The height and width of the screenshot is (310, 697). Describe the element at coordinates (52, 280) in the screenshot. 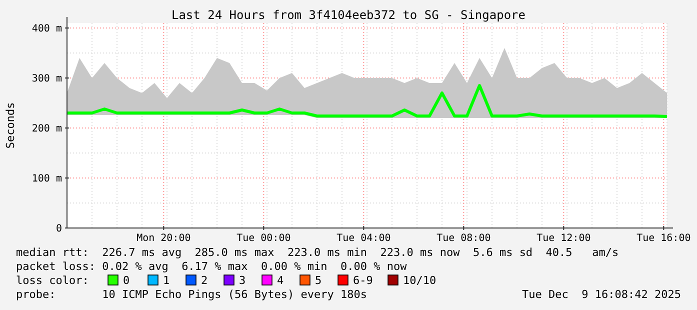

I see `text: loss color:` at that location.